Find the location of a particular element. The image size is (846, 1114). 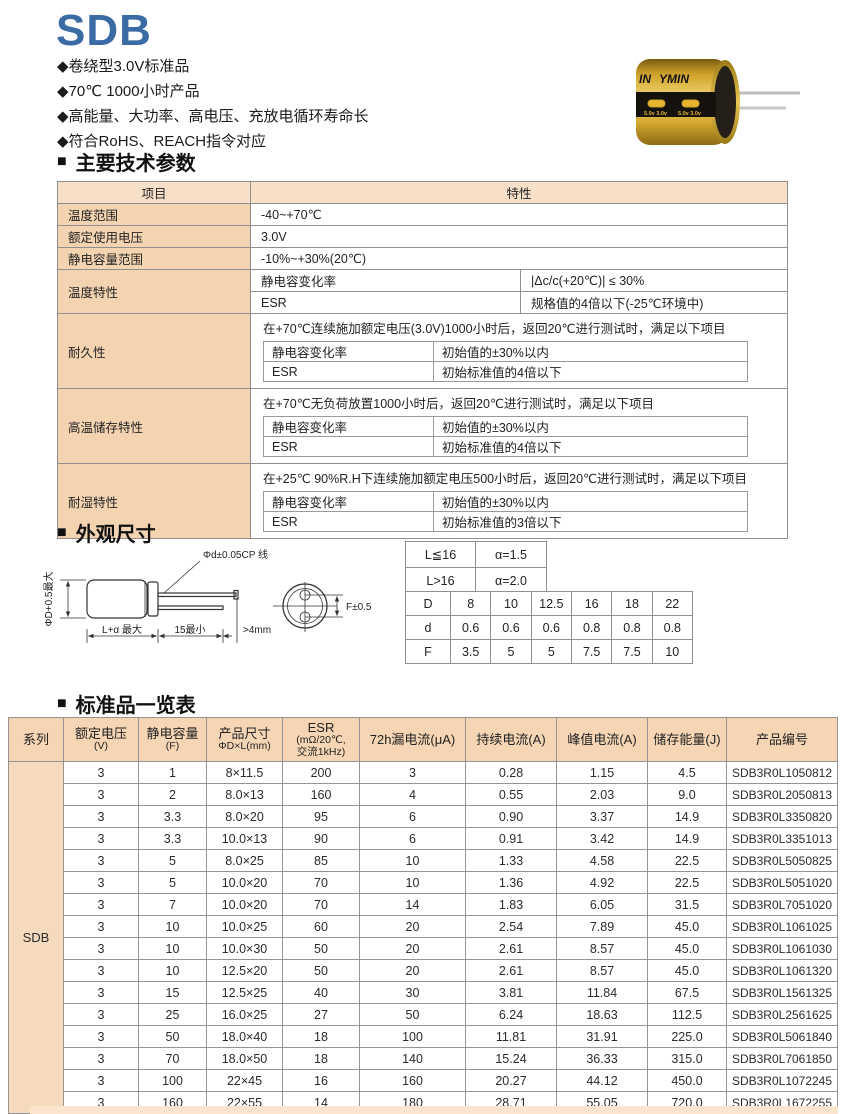

ddf-row: F 3.5 5 5 7.5 7.5 10 is located at coordinates (549, 651).